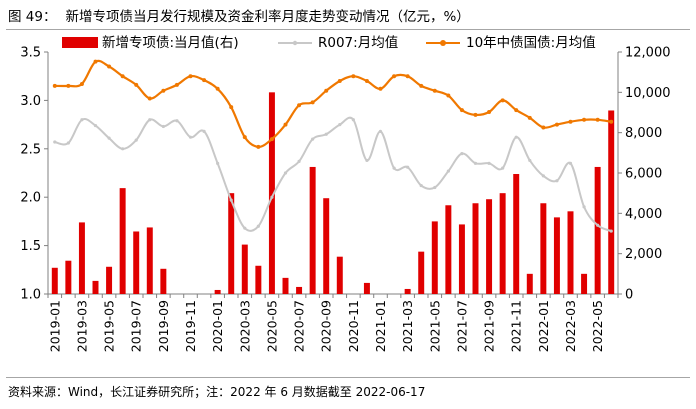  I want to click on y-right-tick-label: 8,000, so click(643, 133).